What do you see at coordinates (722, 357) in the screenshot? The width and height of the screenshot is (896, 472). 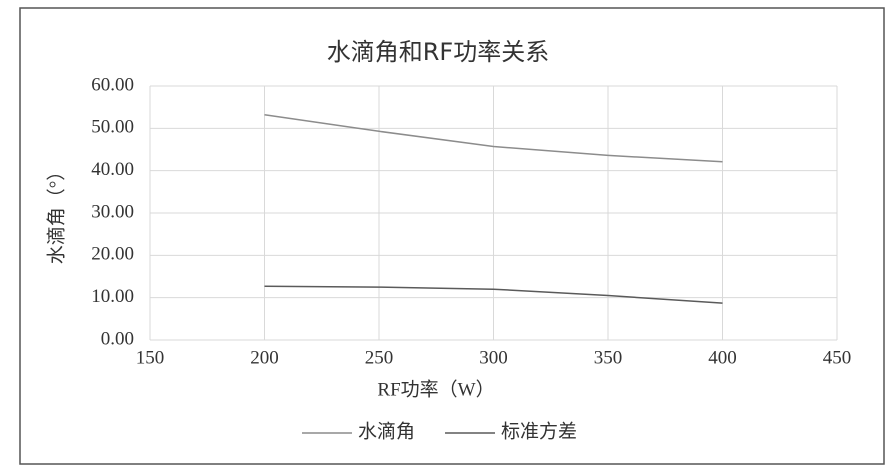 I see `x-tick-label: 400` at bounding box center [722, 357].